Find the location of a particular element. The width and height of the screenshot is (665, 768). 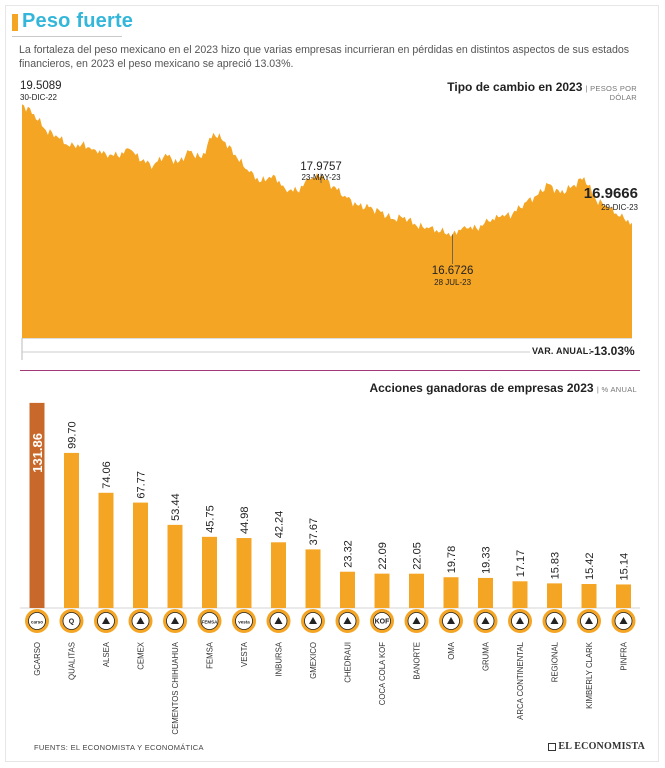

bar-value-label: 17.17 is located at coordinates (521, 564).